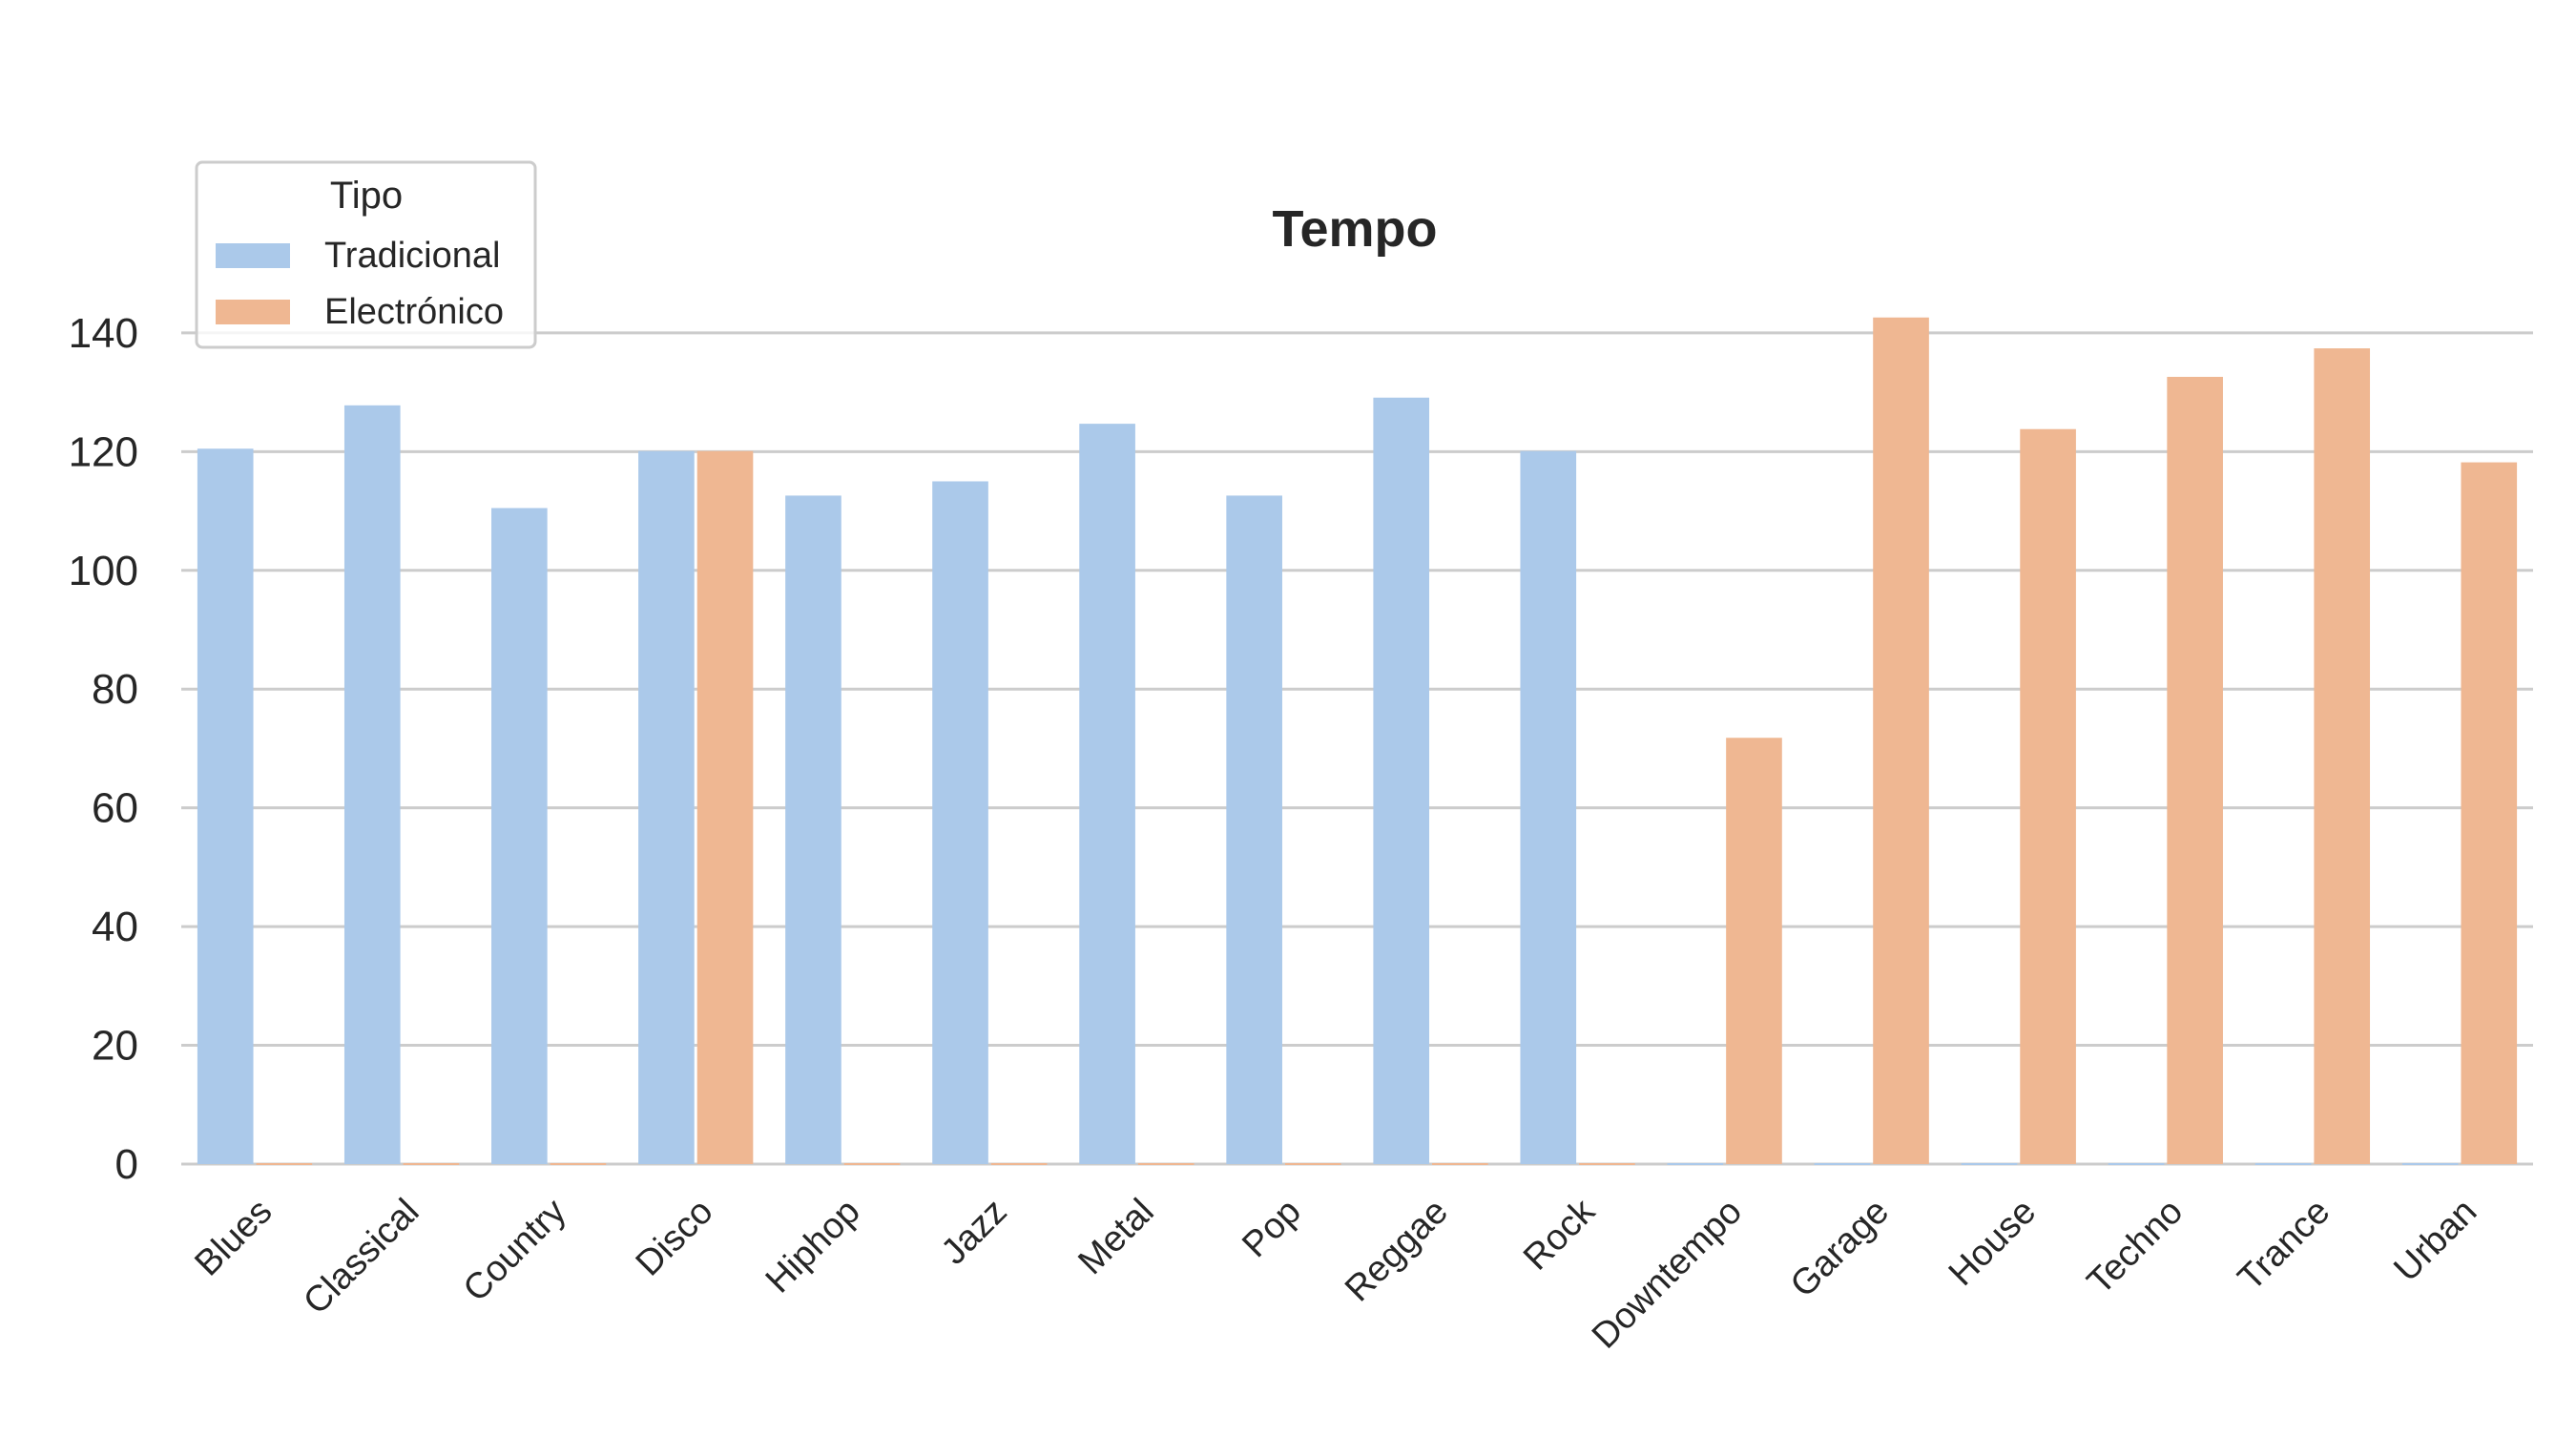 This screenshot has width=2576, height=1436. Describe the element at coordinates (1397, 1251) in the screenshot. I see `x-tick-label: Reggae` at that location.